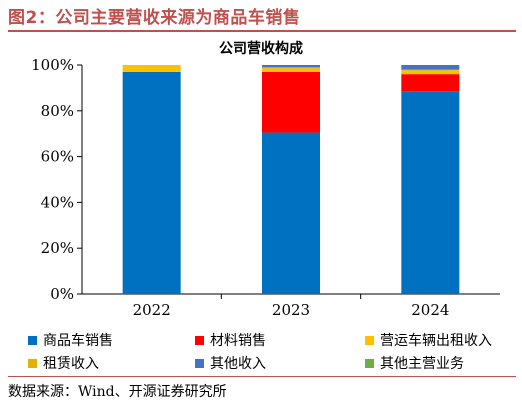  Describe the element at coordinates (291, 310) in the screenshot. I see `x-tick-label: 2023` at that location.